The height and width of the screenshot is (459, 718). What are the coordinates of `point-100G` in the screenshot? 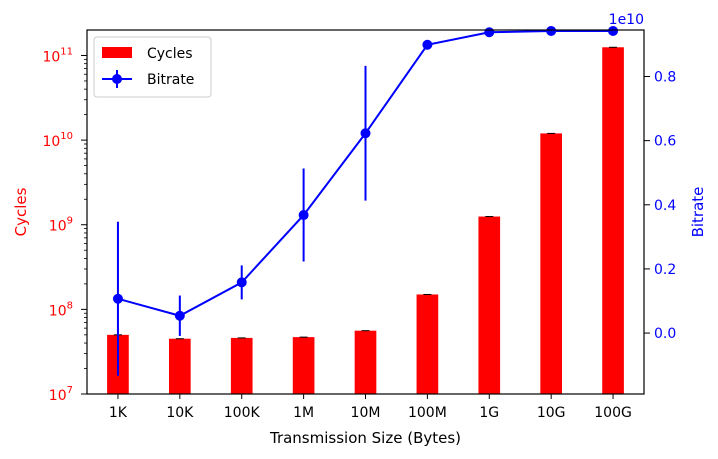 It's located at (613, 30).